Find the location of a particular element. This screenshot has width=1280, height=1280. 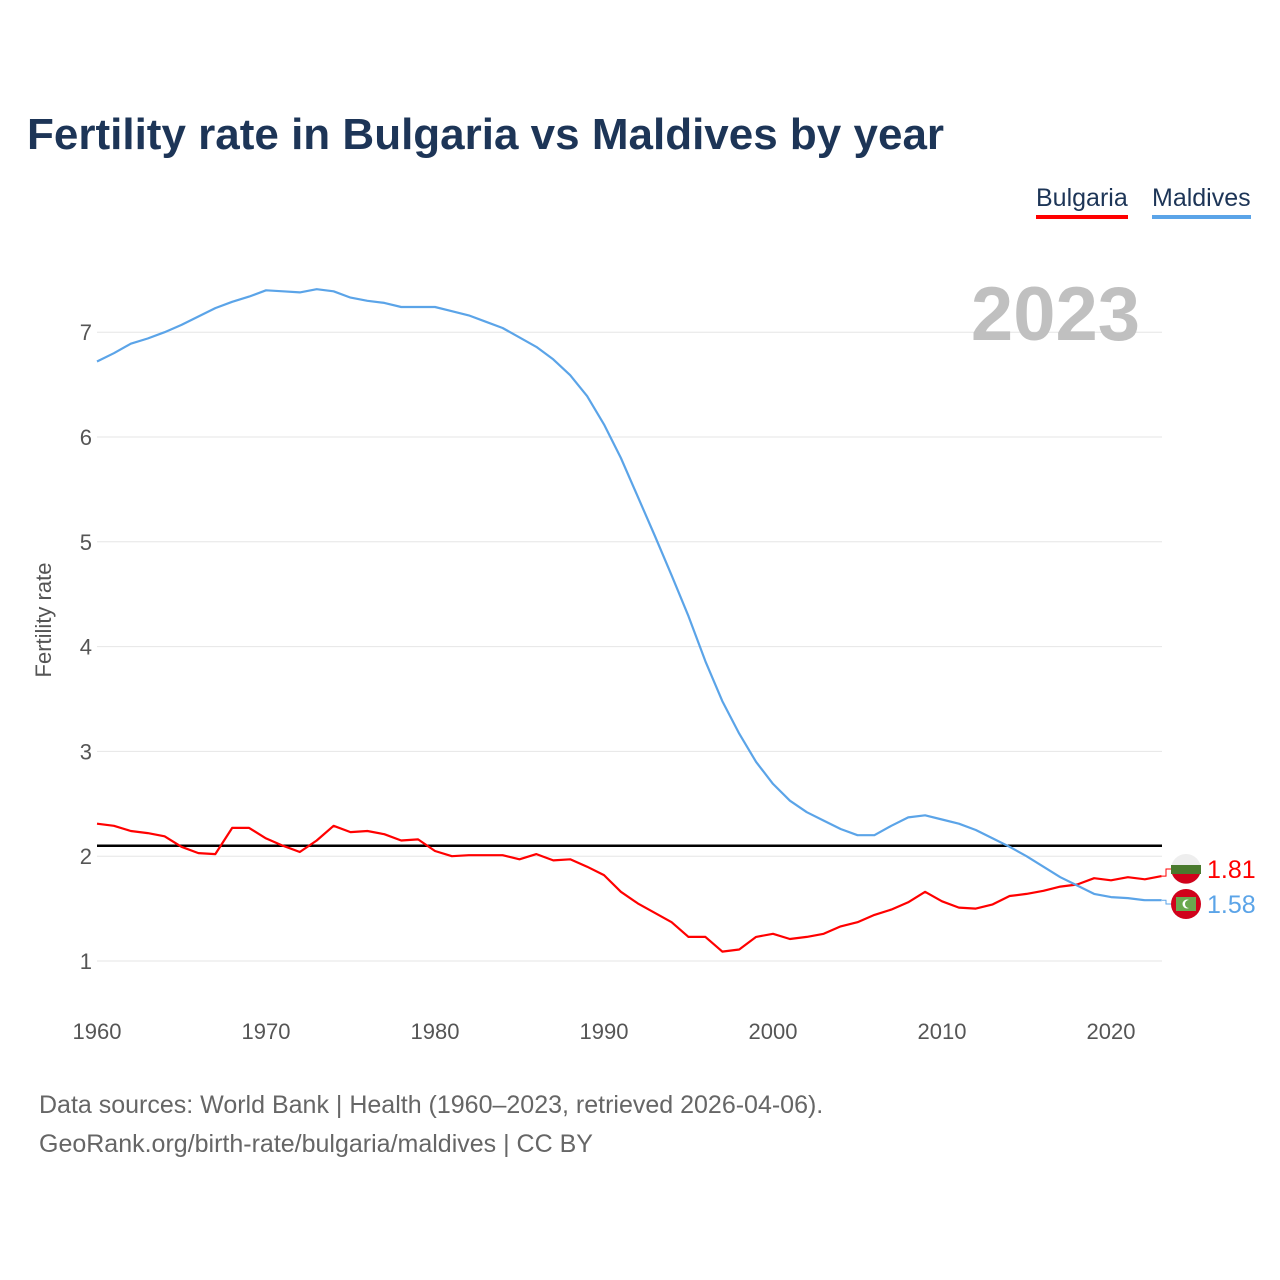

y-axis-label: Fertility rate is located at coordinates (43, 620).